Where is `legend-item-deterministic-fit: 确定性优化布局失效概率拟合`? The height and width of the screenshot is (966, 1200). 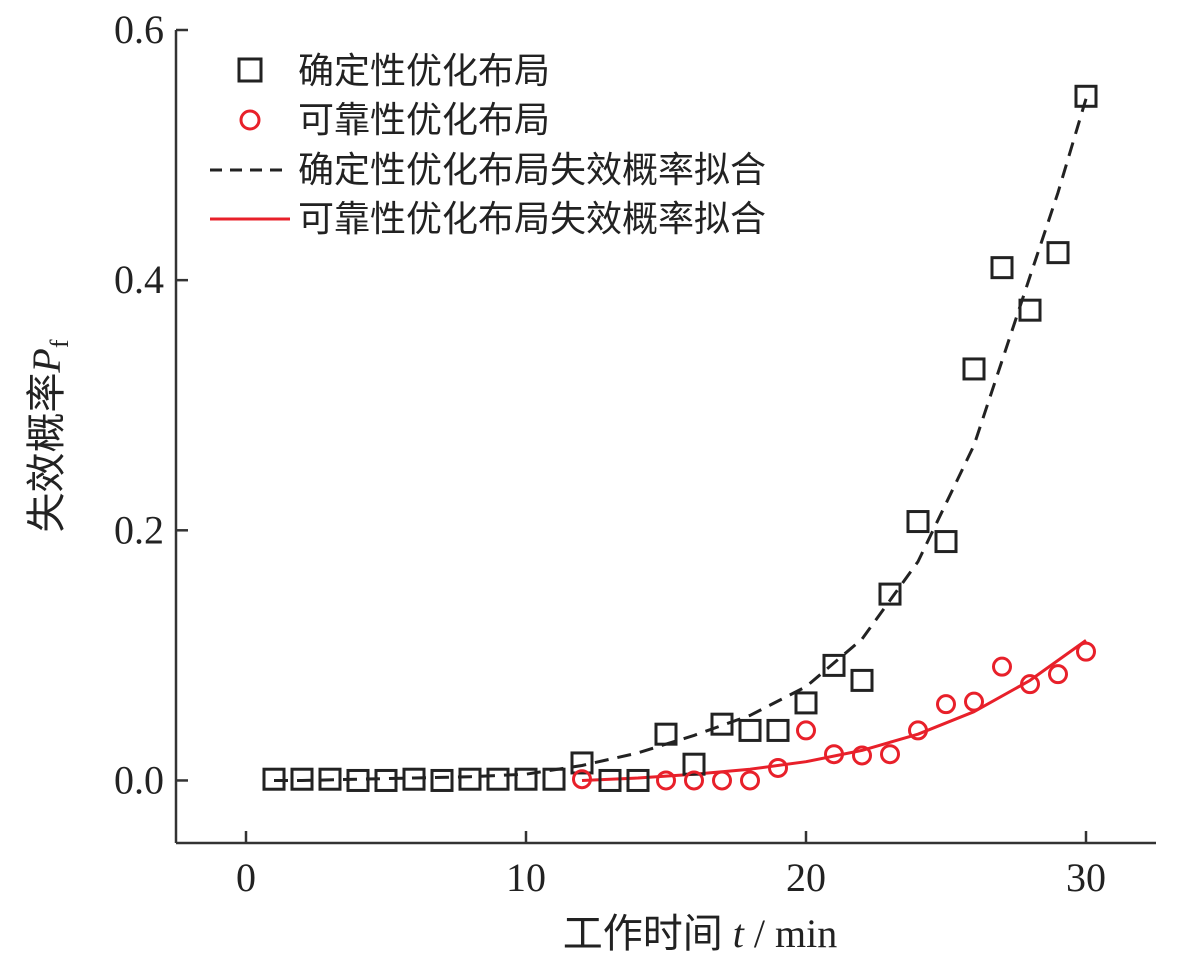
legend-item-deterministic-fit: 确定性优化布局失效概率拟合 is located at coordinates (488, 170).